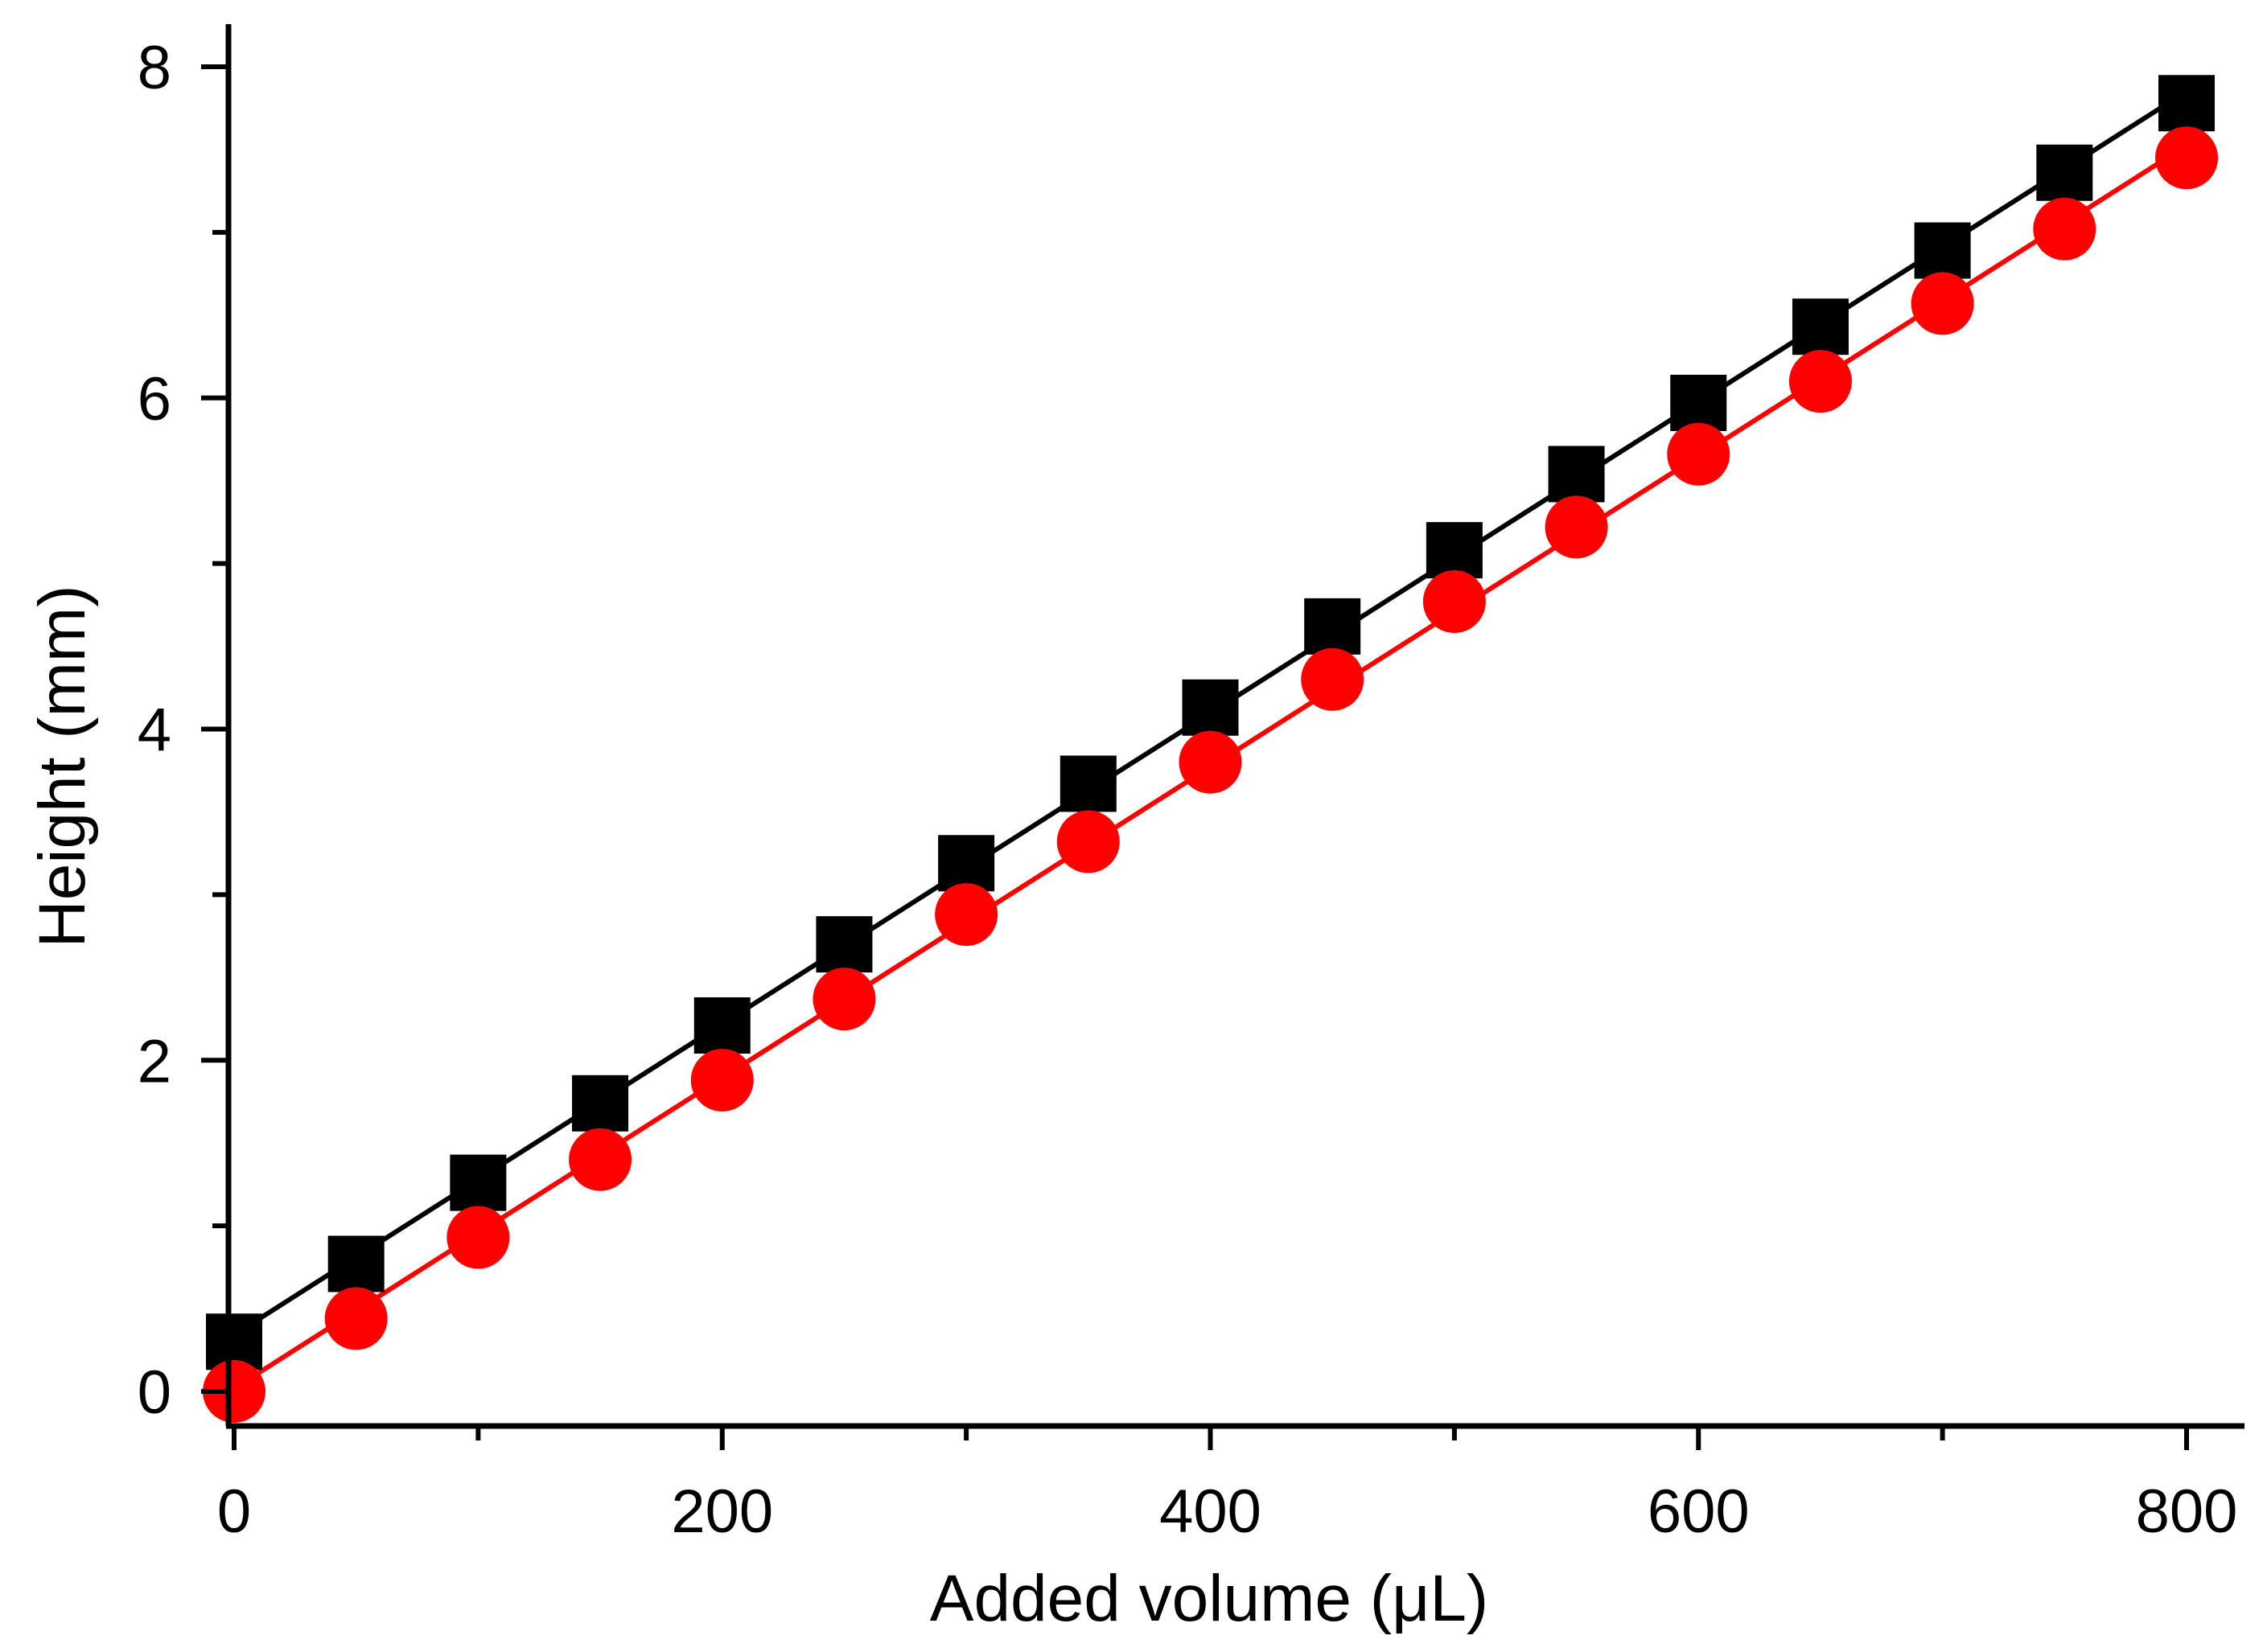  Describe the element at coordinates (154, 731) in the screenshot. I see `y-tick-label: 4` at that location.